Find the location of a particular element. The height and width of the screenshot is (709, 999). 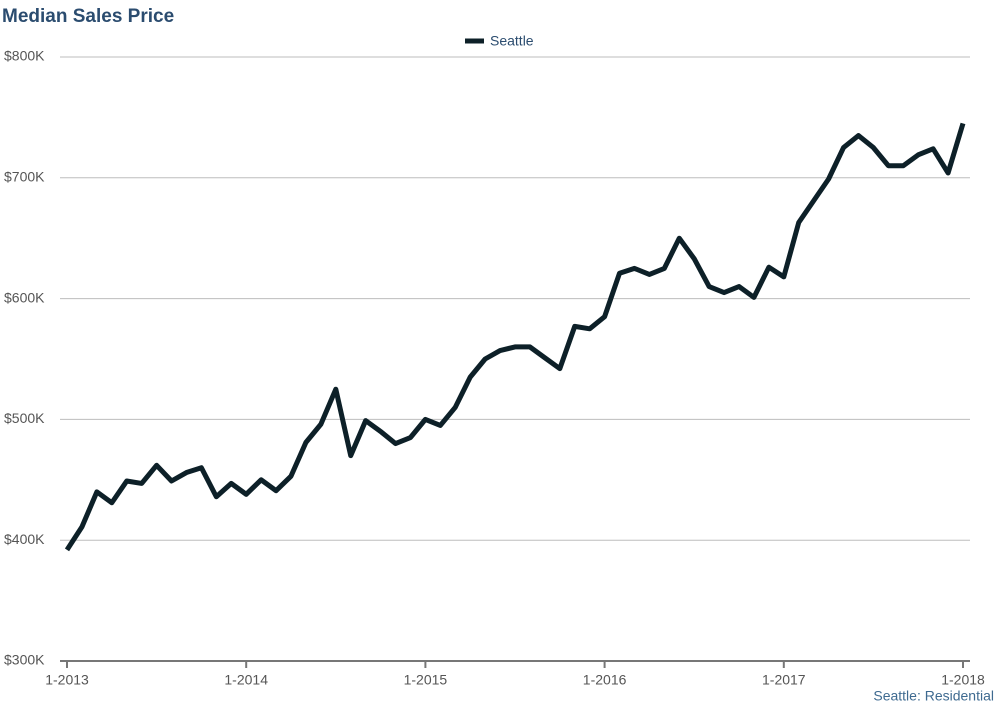

x-tick-label: 1-2015 is located at coordinates (426, 680).